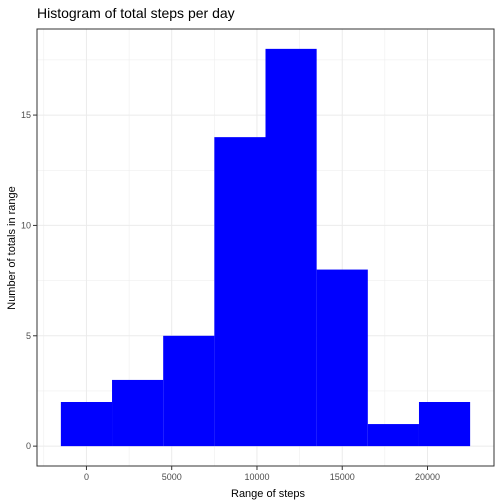 The image size is (504, 504). I want to click on y-tick-label: 10, so click(26, 225).